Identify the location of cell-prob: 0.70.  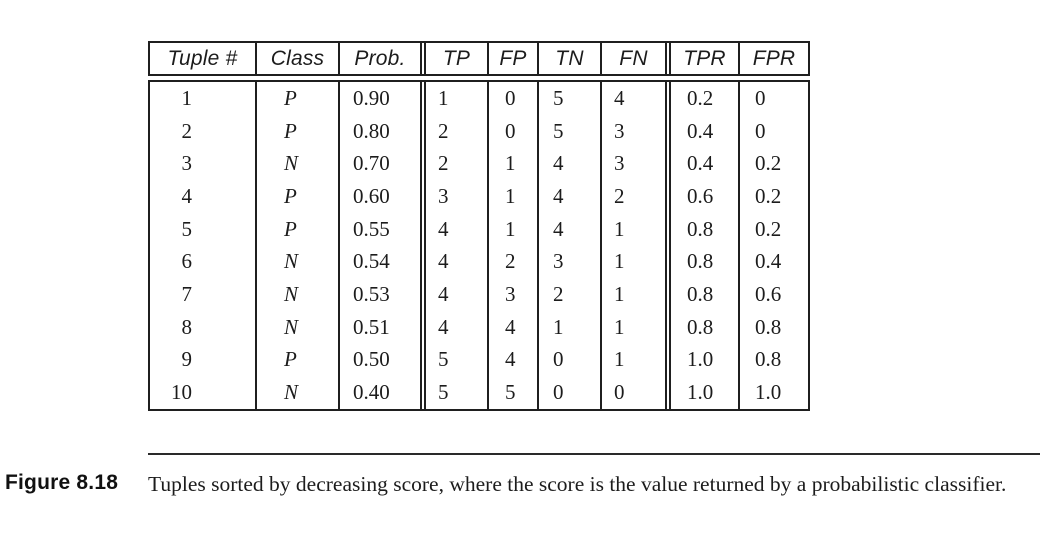
(379, 164).